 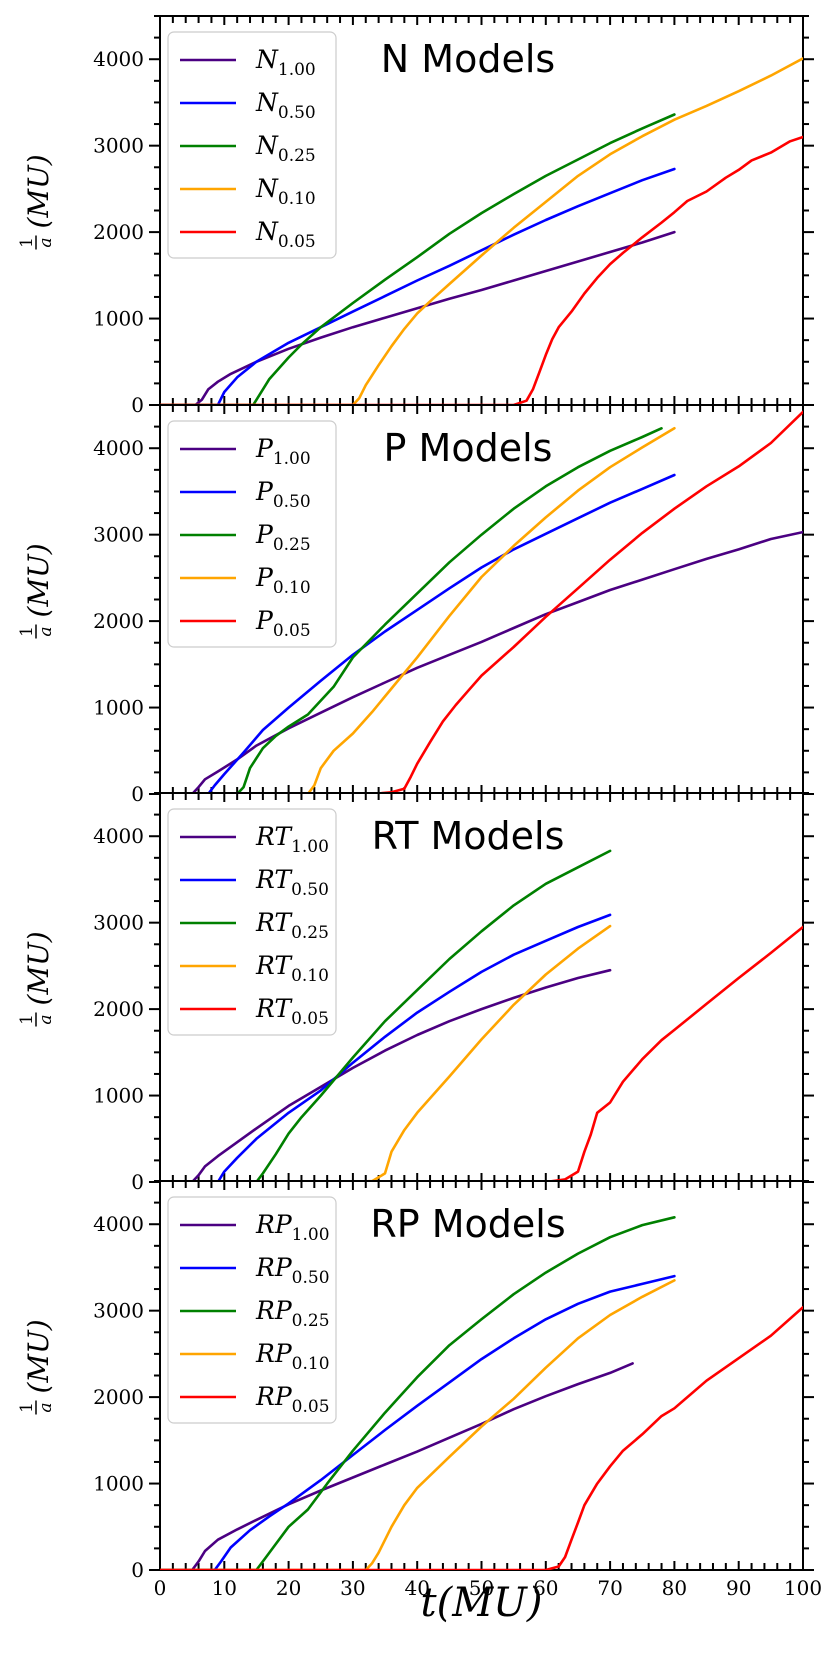 I want to click on x-tick-label: 20, so click(x=288, y=1588).